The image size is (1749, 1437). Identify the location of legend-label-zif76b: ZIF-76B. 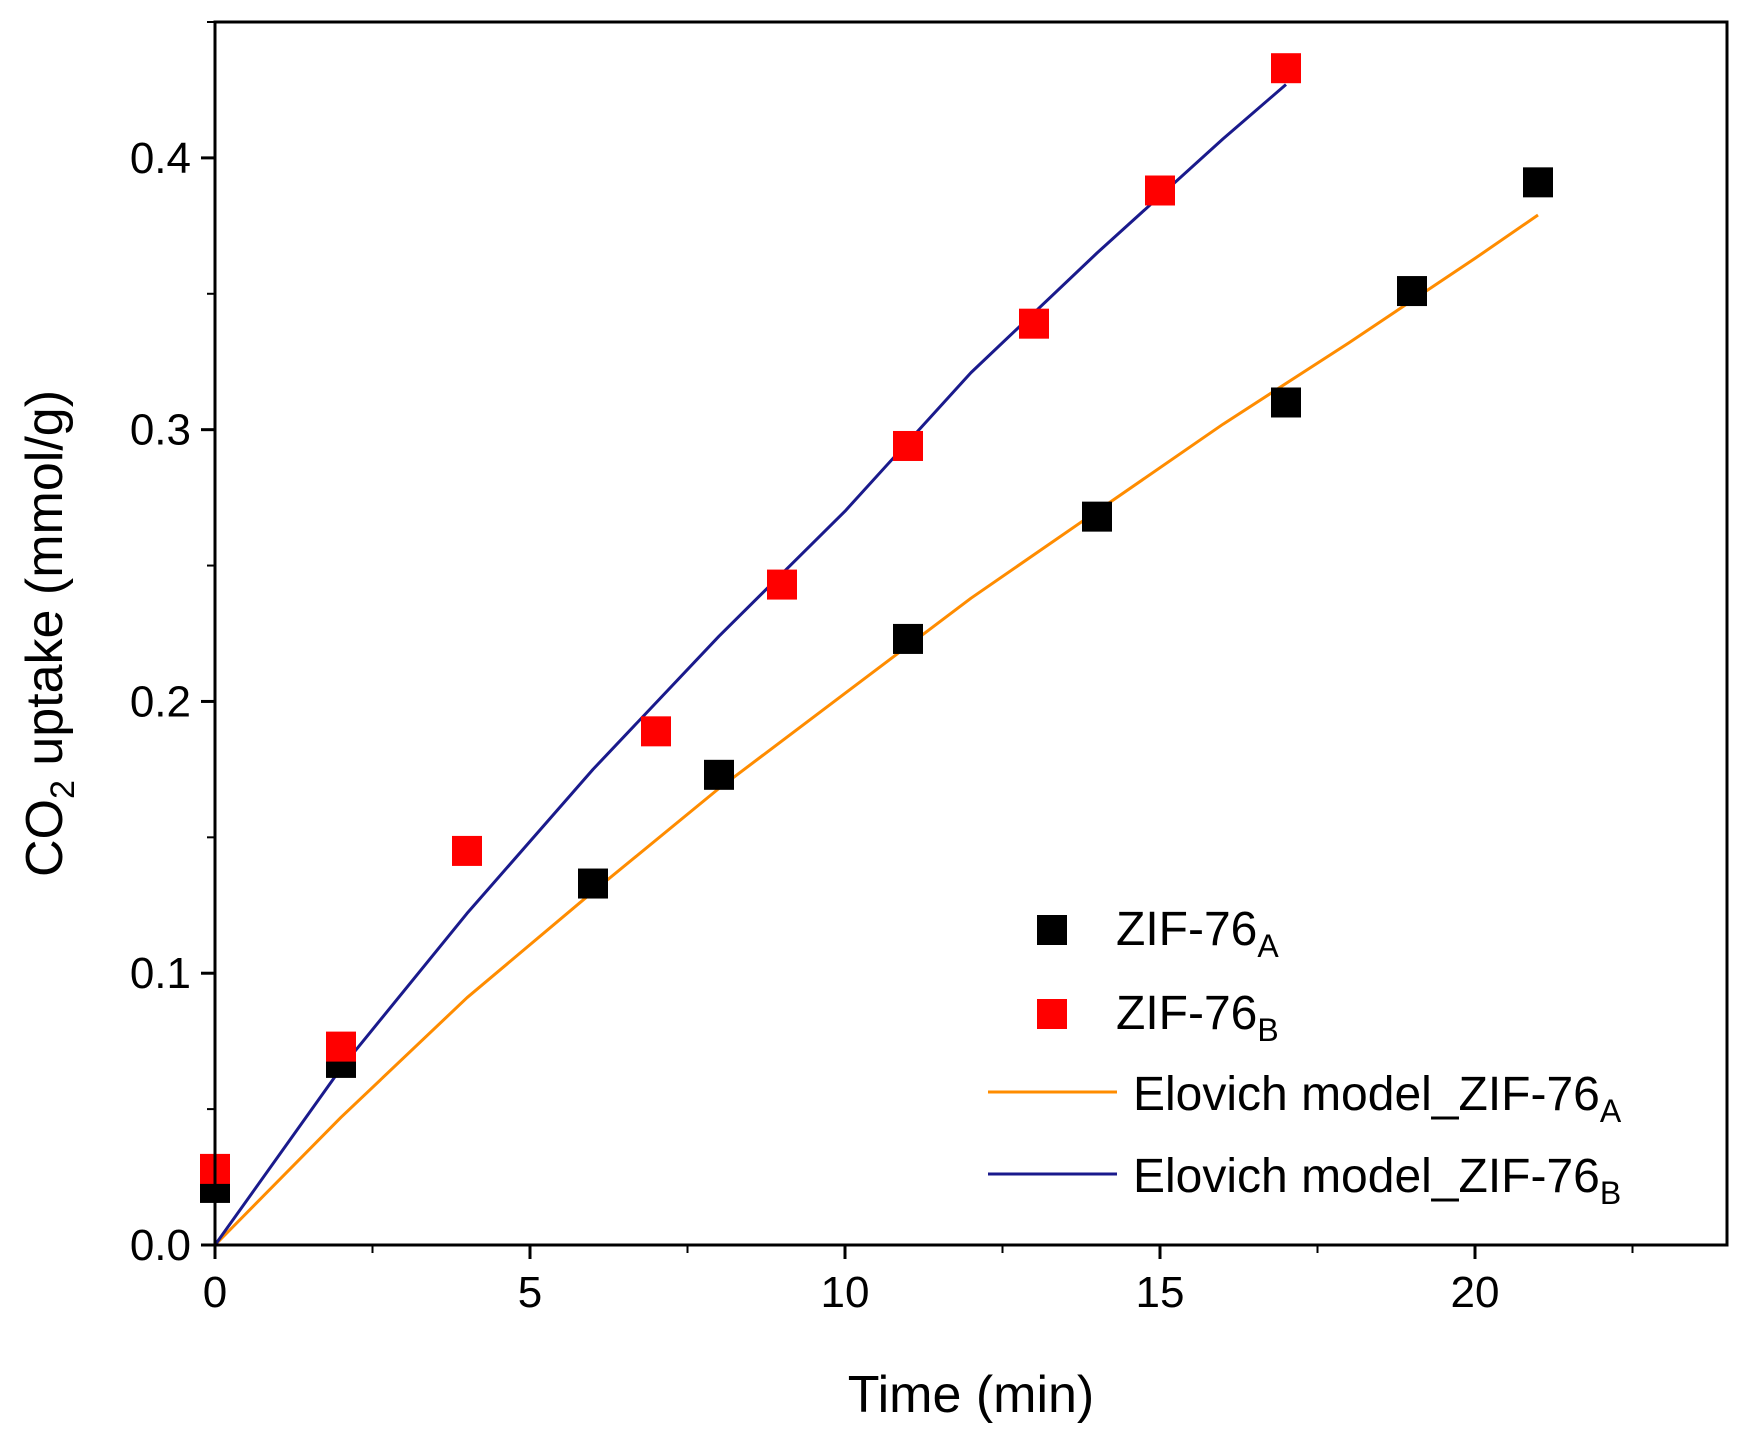
(1197, 1017).